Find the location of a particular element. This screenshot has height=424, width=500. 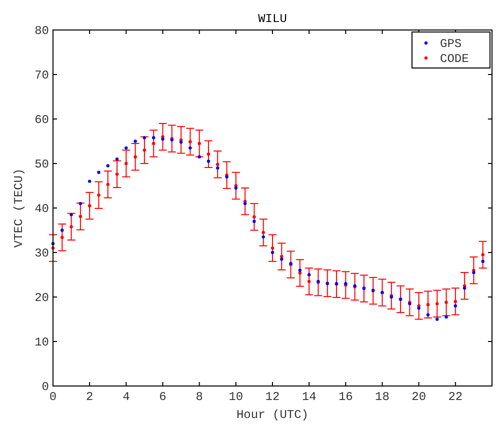

x-axis-title: Hour (UTC) is located at coordinates (272, 415).